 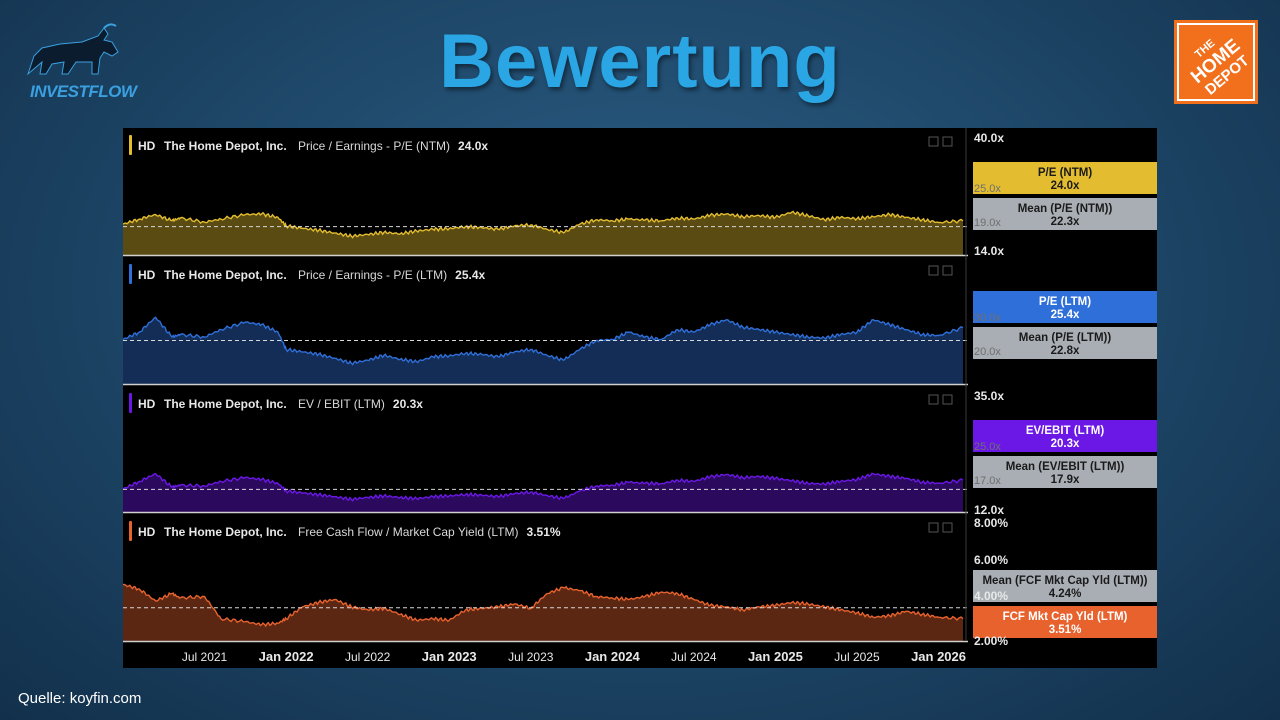 I want to click on y-axis-faded-label: 20.0x, so click(x=987, y=352).